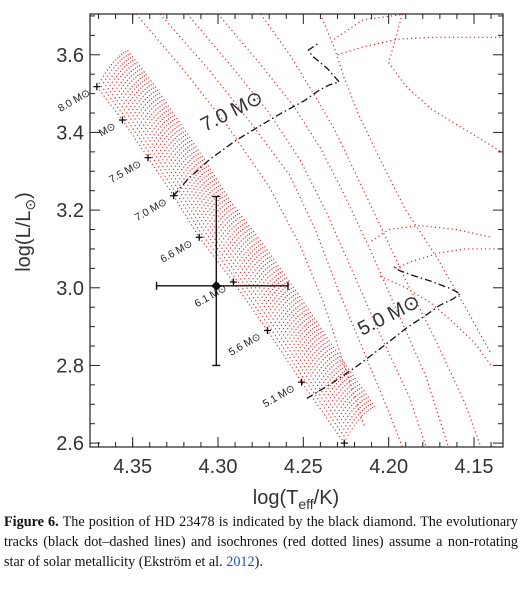  I want to click on zams-mass-label: 5.1 M⊙, so click(279, 396).